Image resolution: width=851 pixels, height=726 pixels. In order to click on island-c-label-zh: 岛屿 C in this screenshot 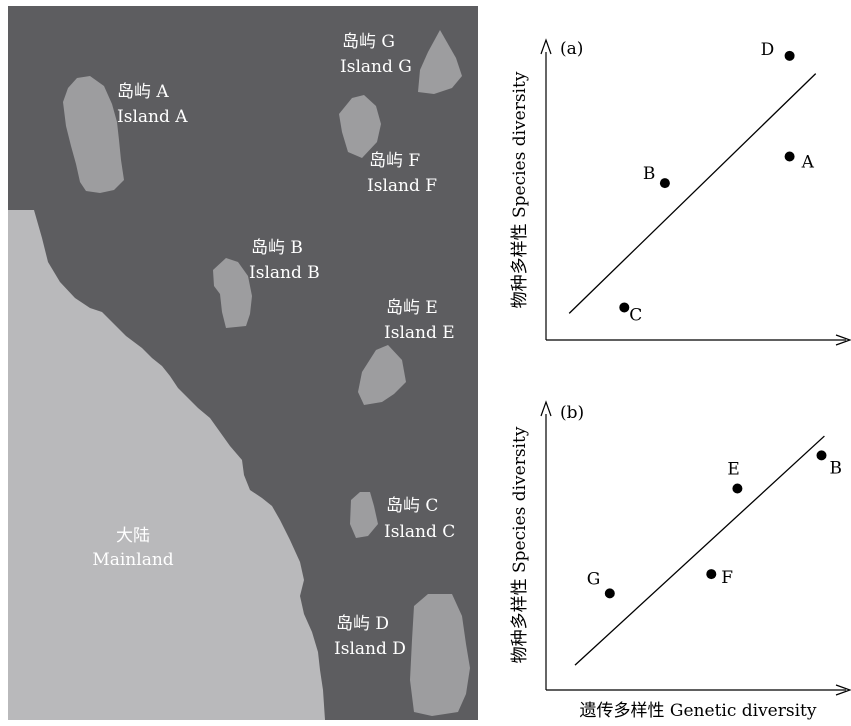, I will do `click(412, 506)`.